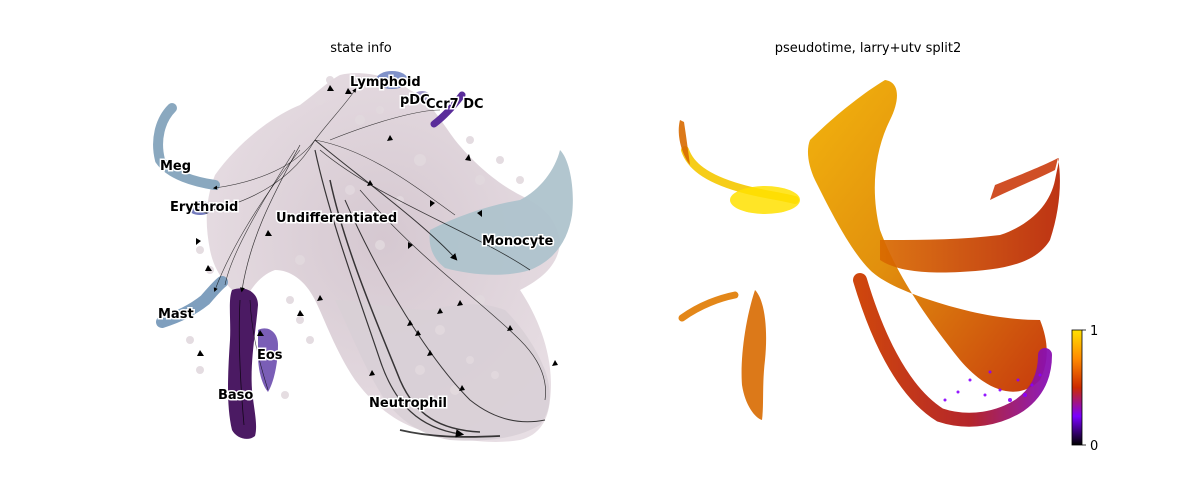  I want to click on pseudotime-left-arm-tip, so click(684, 142).